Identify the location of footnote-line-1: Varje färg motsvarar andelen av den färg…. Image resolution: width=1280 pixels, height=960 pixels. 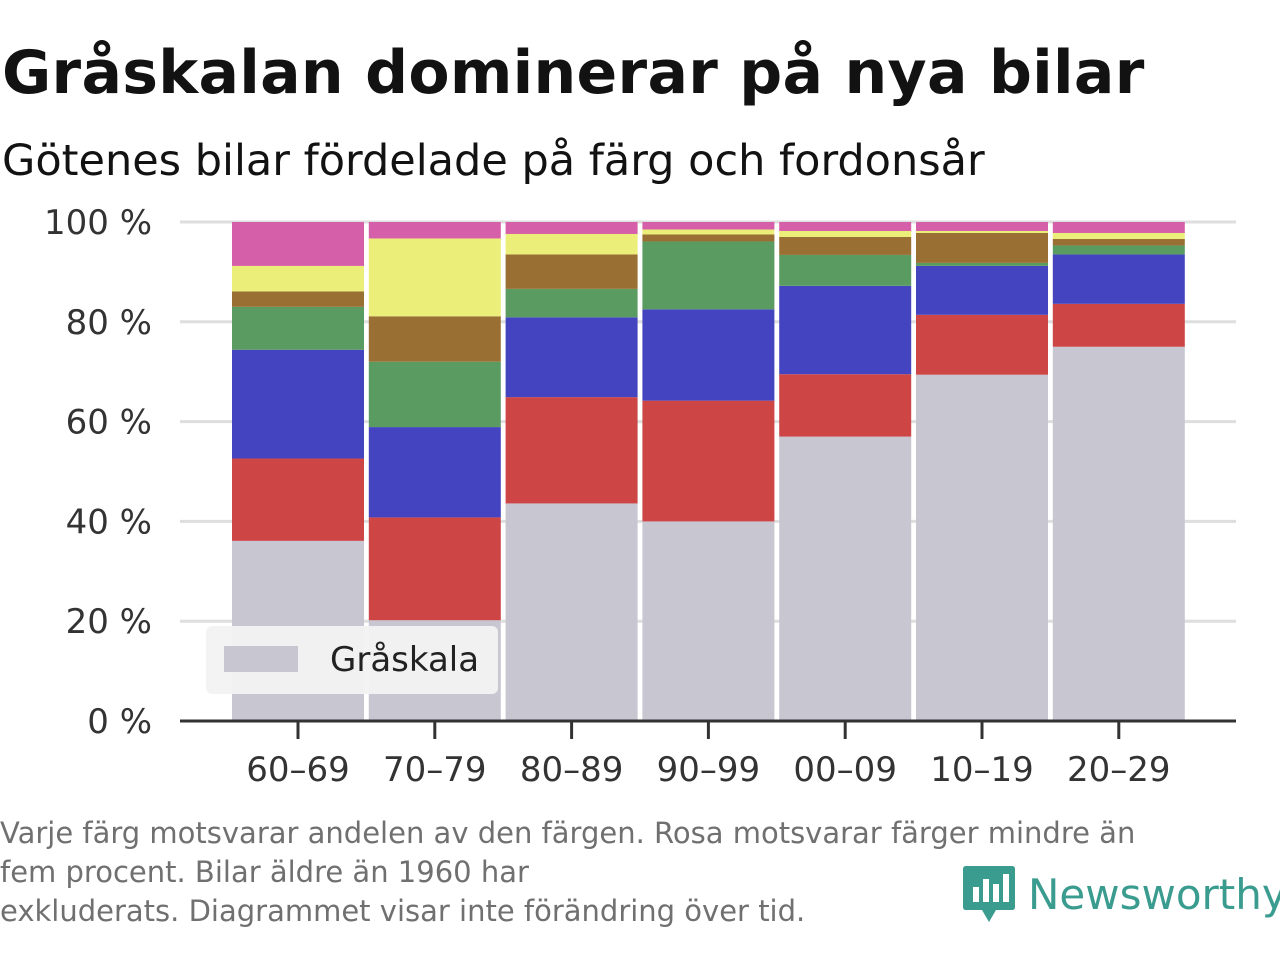
(568, 833).